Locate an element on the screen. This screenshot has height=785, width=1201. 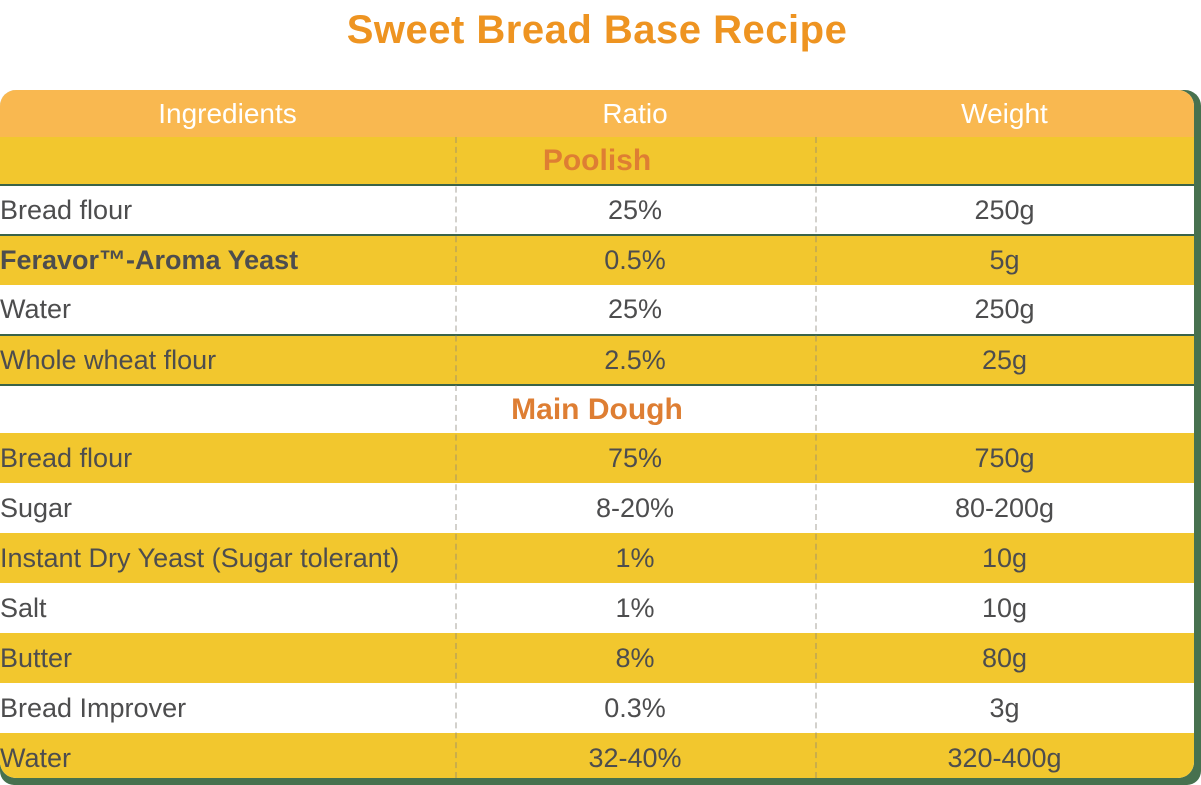
section-label: Poolish is located at coordinates (597, 161).